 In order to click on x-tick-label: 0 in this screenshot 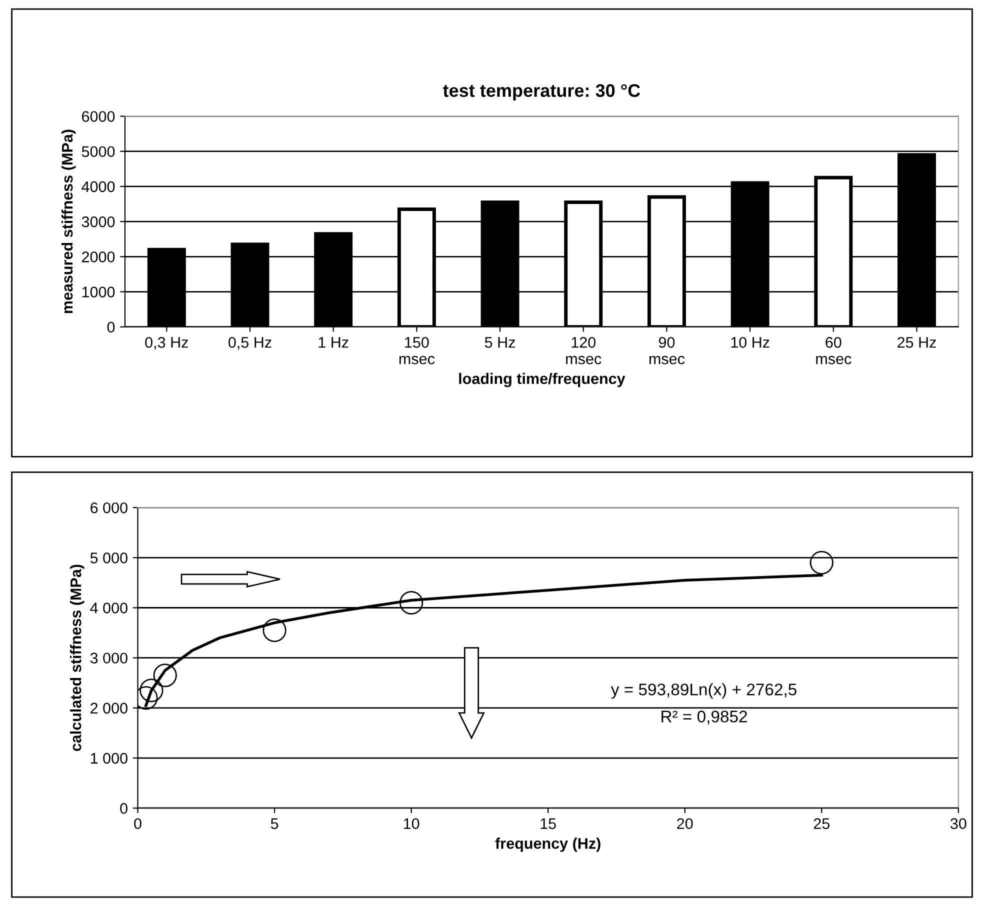, I will do `click(138, 824)`.